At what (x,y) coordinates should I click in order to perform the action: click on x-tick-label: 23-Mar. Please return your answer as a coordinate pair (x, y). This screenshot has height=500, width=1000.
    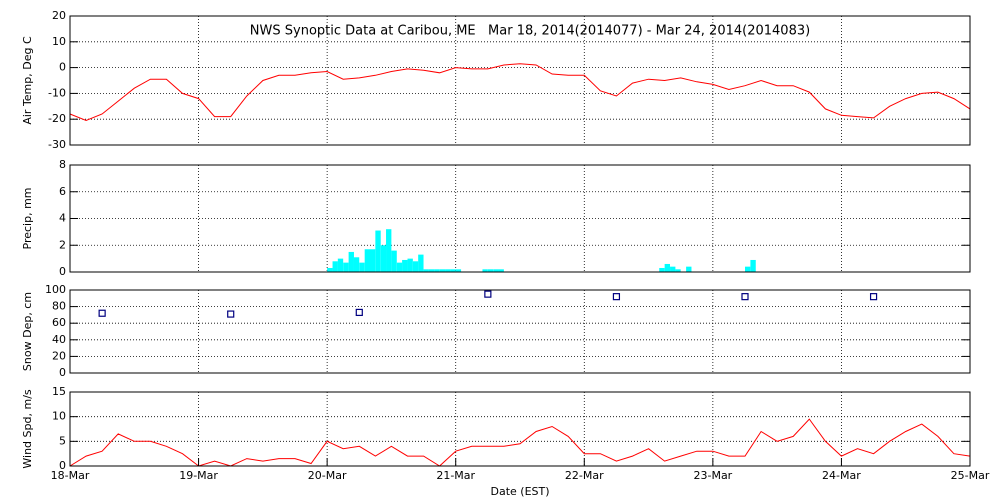
    Looking at the image, I should click on (712, 475).